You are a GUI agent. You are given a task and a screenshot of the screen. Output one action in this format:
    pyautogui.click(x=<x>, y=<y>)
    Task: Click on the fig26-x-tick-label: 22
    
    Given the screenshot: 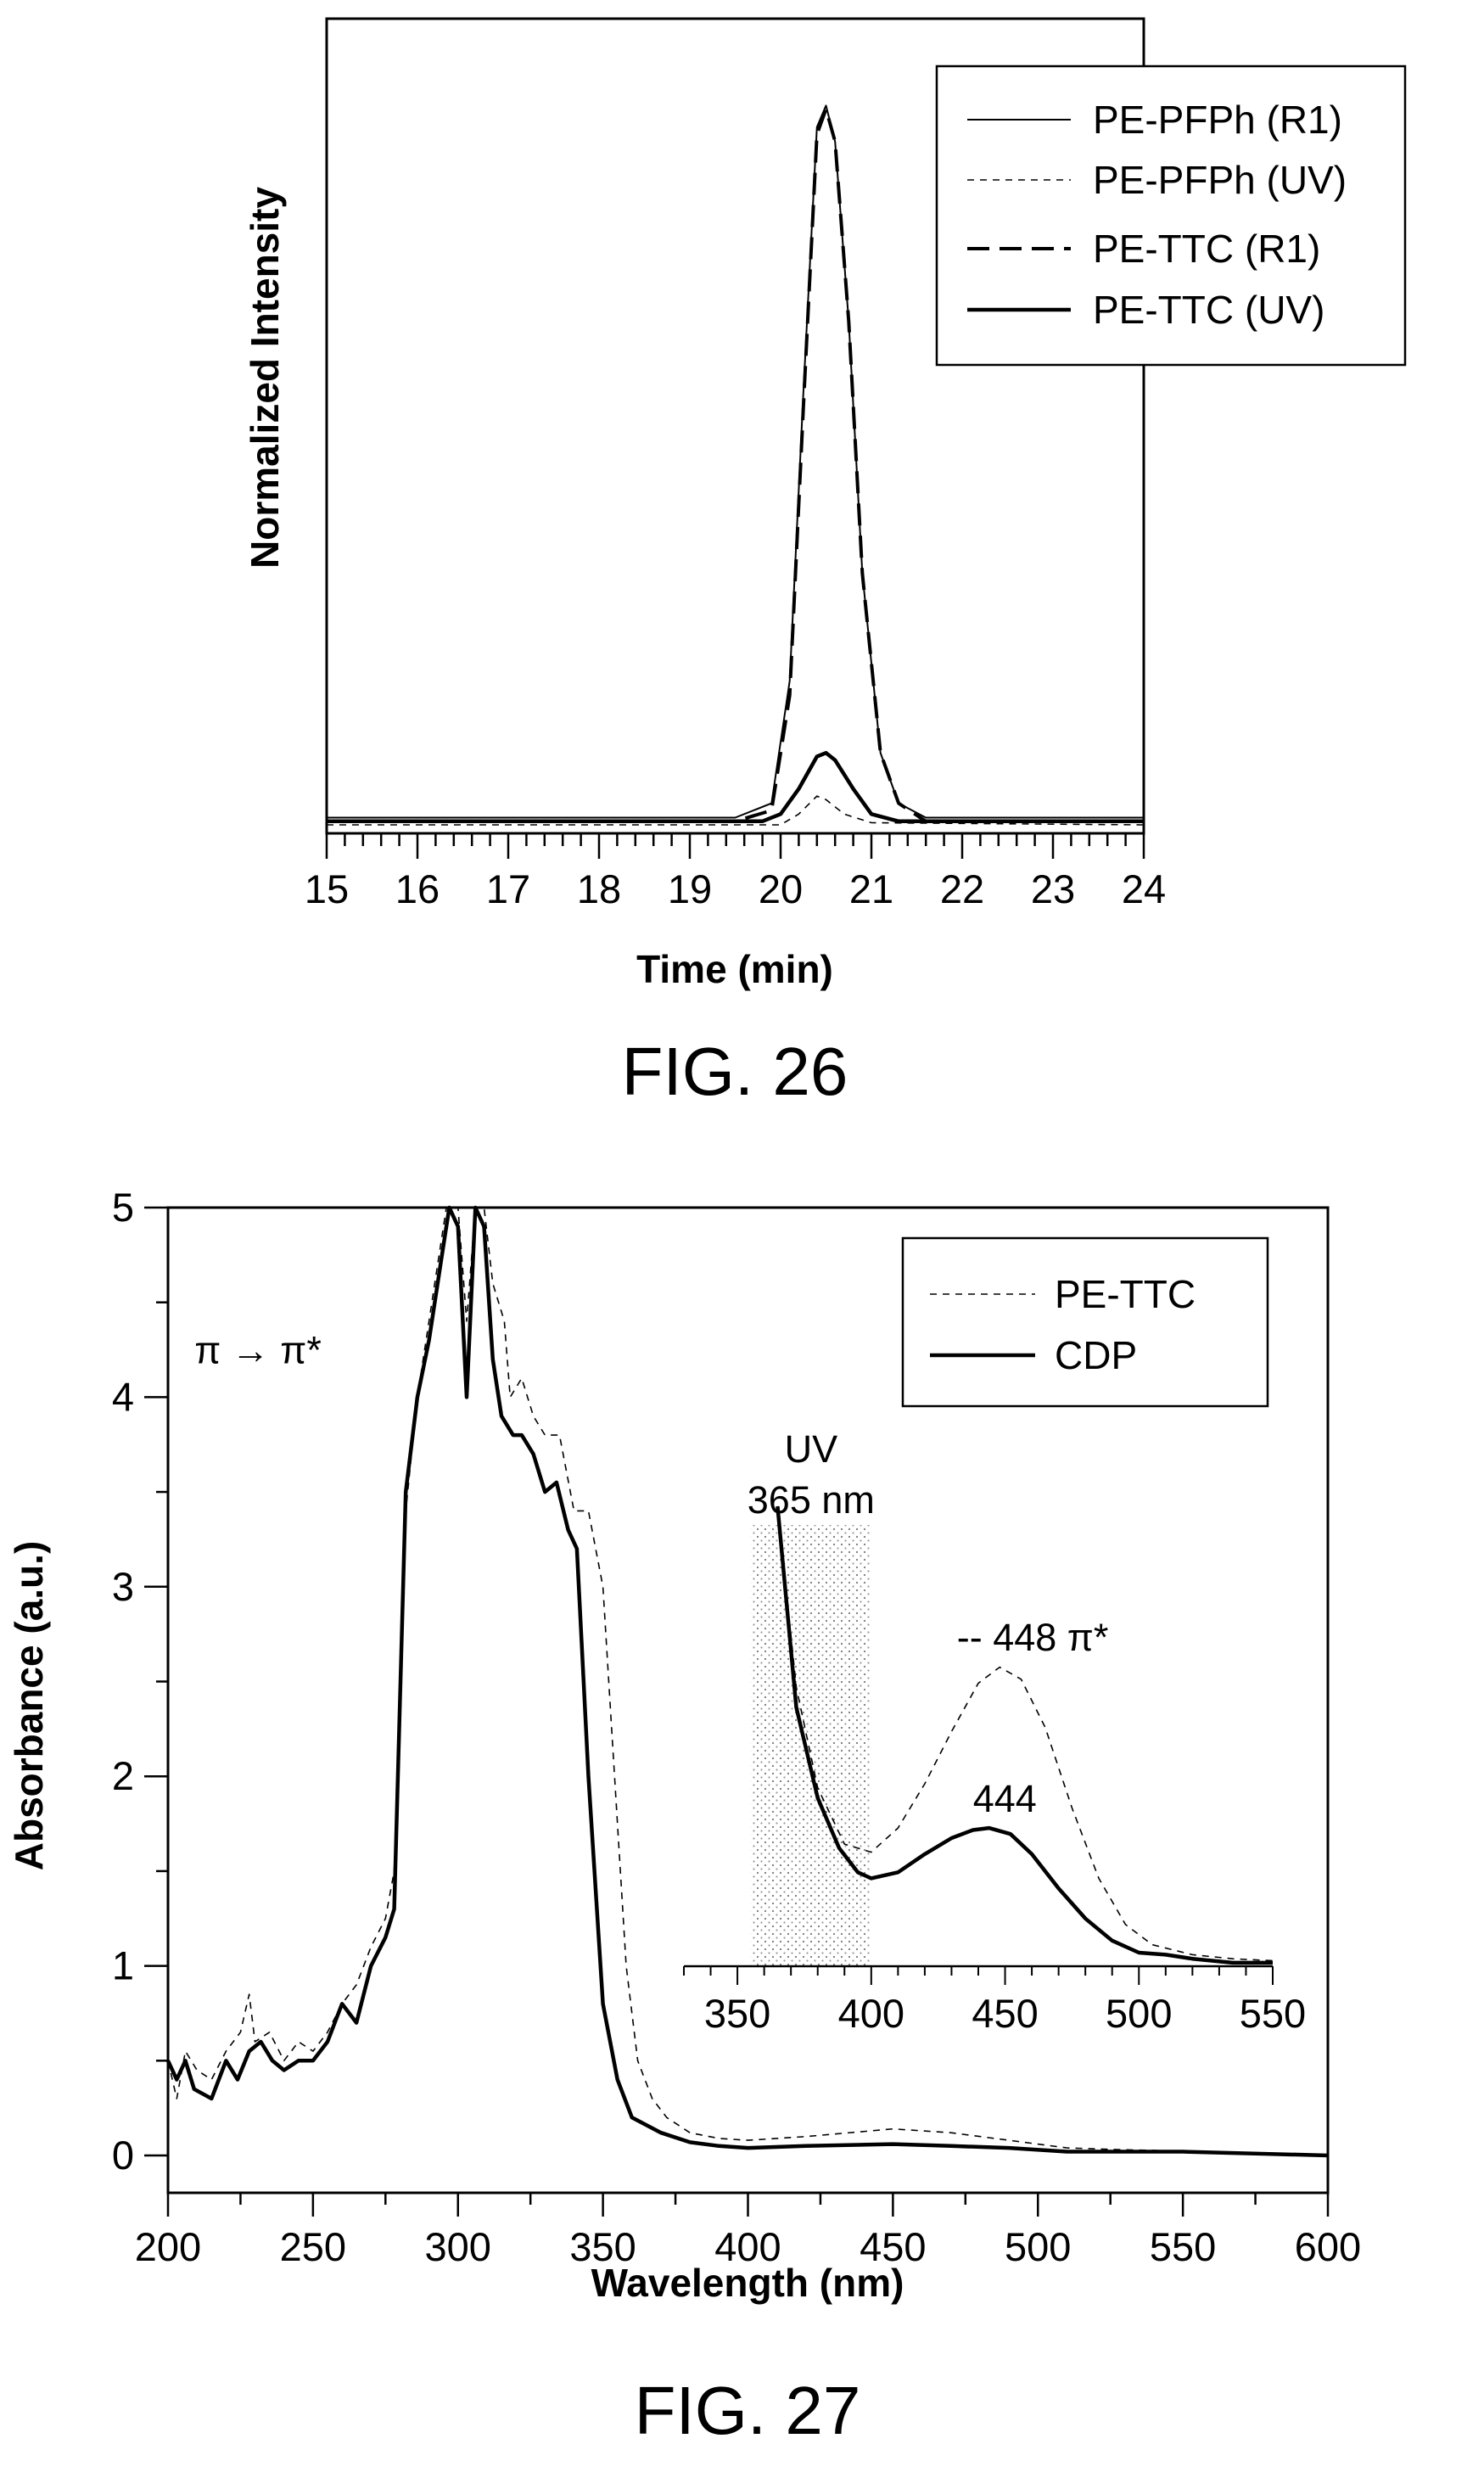 What is the action you would take?
    pyautogui.click(x=962, y=888)
    